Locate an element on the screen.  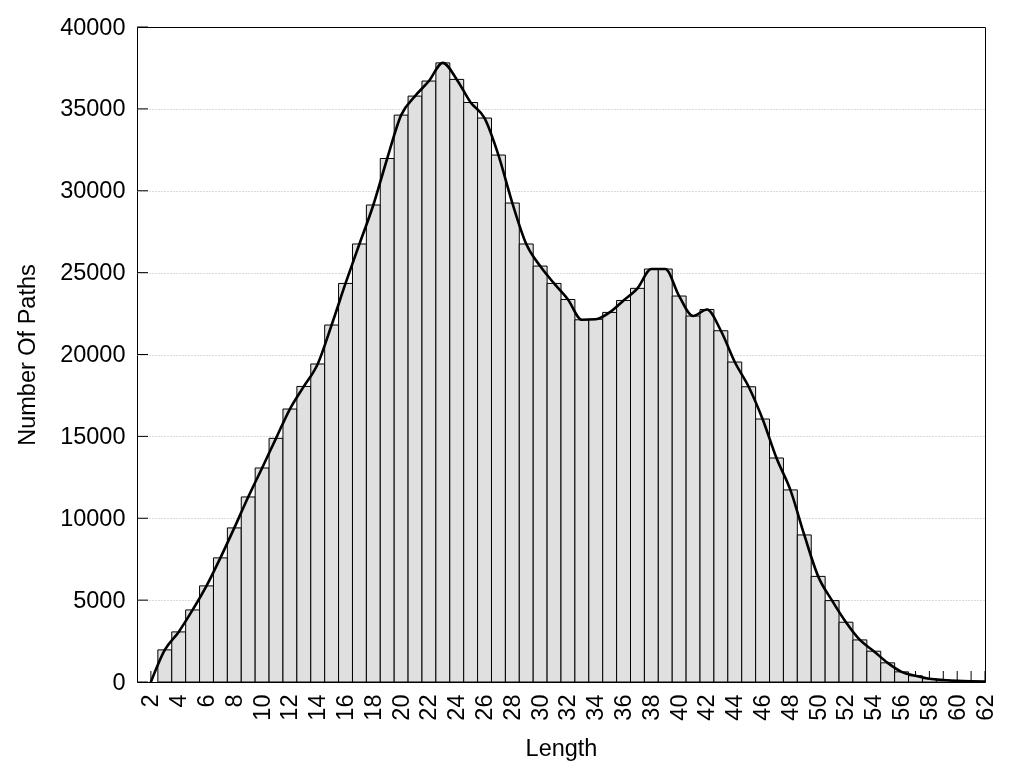
y-tick-label: 20000 is located at coordinates (93, 354).